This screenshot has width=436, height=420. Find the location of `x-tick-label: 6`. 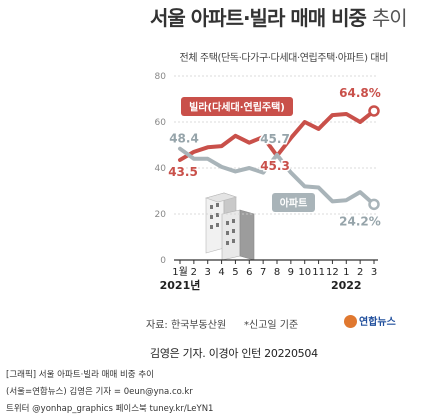

x-tick-label: 6 is located at coordinates (249, 272).